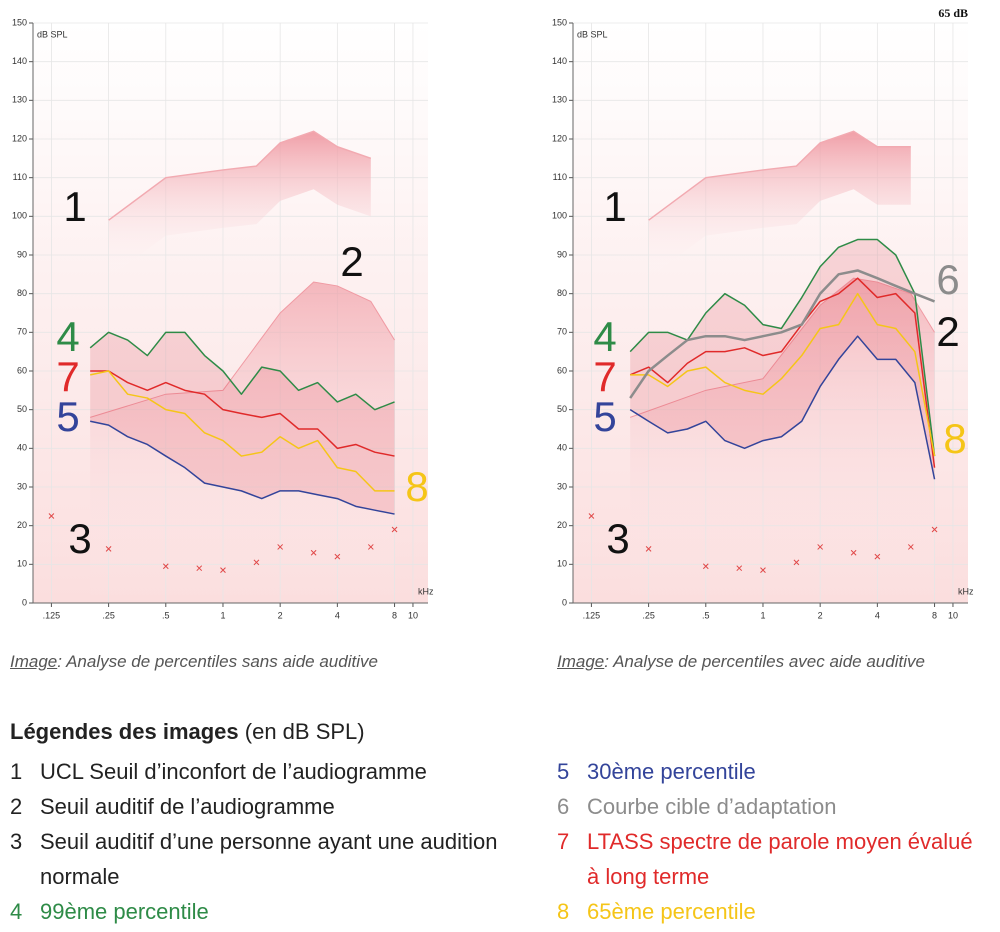 The image size is (1000, 932). Describe the element at coordinates (592, 615) in the screenshot. I see `x-tick-label: .125` at that location.